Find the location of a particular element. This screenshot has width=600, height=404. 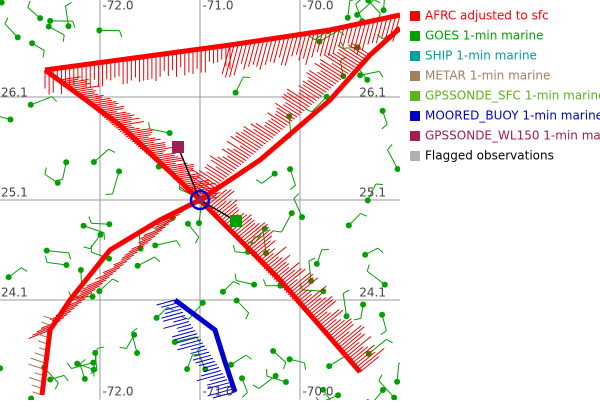

legend-label: MOORED_BUOY 1-min marine is located at coordinates (512, 116).